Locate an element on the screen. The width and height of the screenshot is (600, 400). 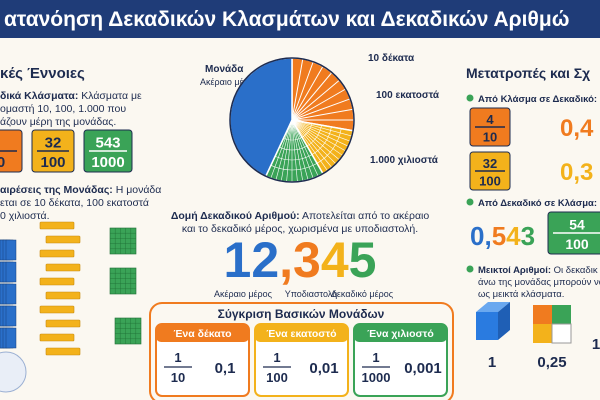
comma: , is located at coordinates (286, 260).